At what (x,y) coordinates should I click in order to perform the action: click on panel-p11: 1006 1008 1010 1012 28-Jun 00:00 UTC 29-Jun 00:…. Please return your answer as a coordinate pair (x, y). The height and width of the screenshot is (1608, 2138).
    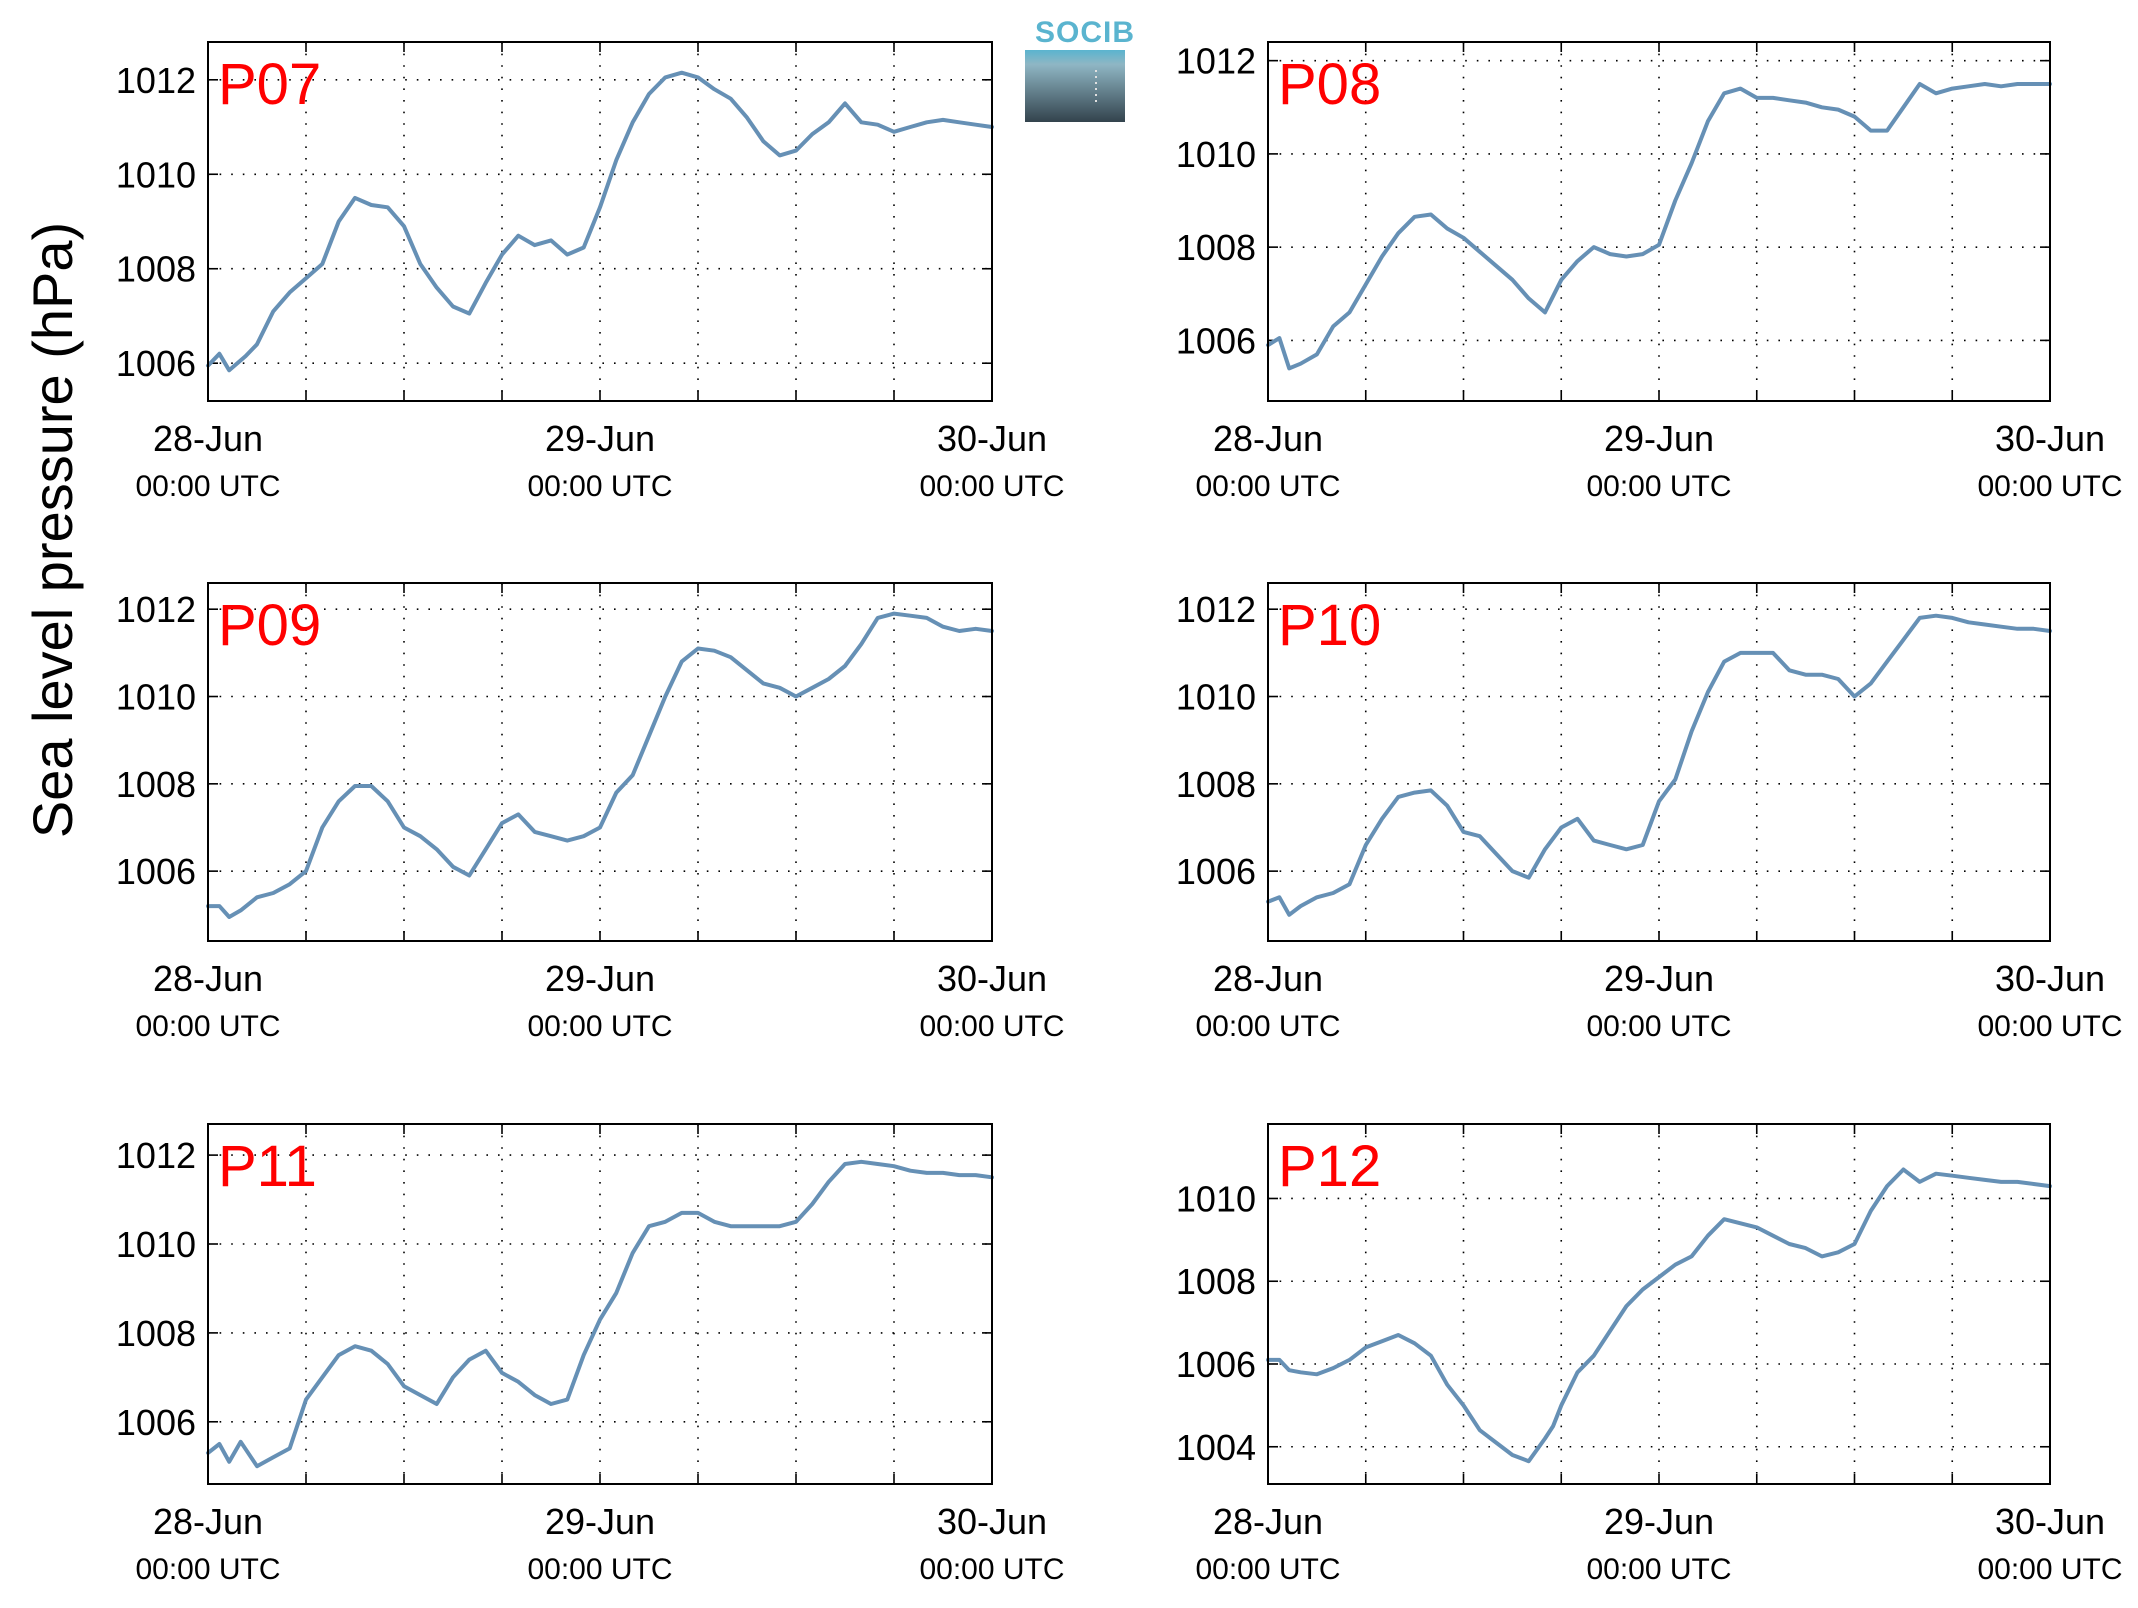
    Looking at the image, I should click on (590, 1354).